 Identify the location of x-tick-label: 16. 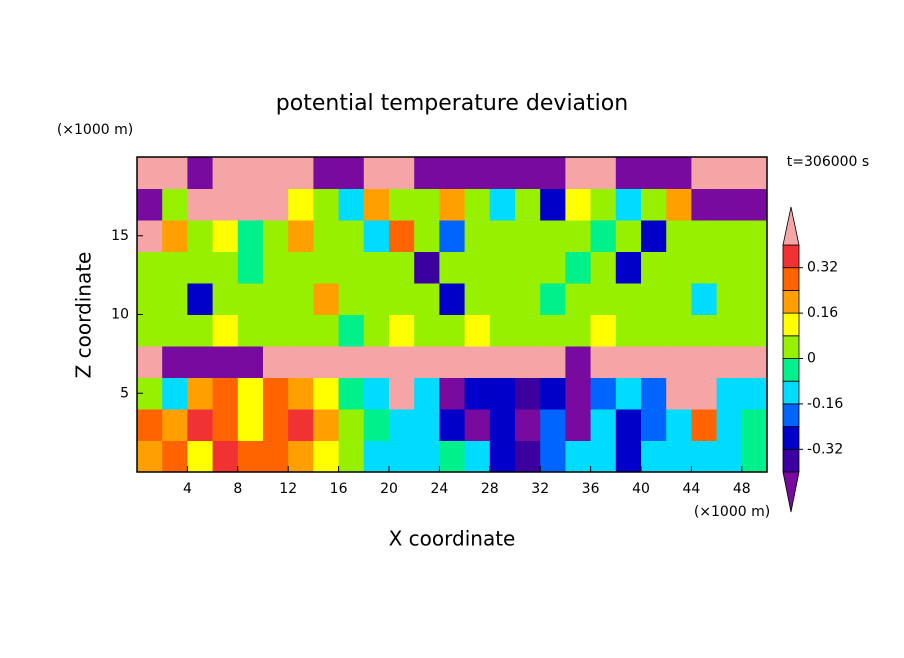
(339, 489).